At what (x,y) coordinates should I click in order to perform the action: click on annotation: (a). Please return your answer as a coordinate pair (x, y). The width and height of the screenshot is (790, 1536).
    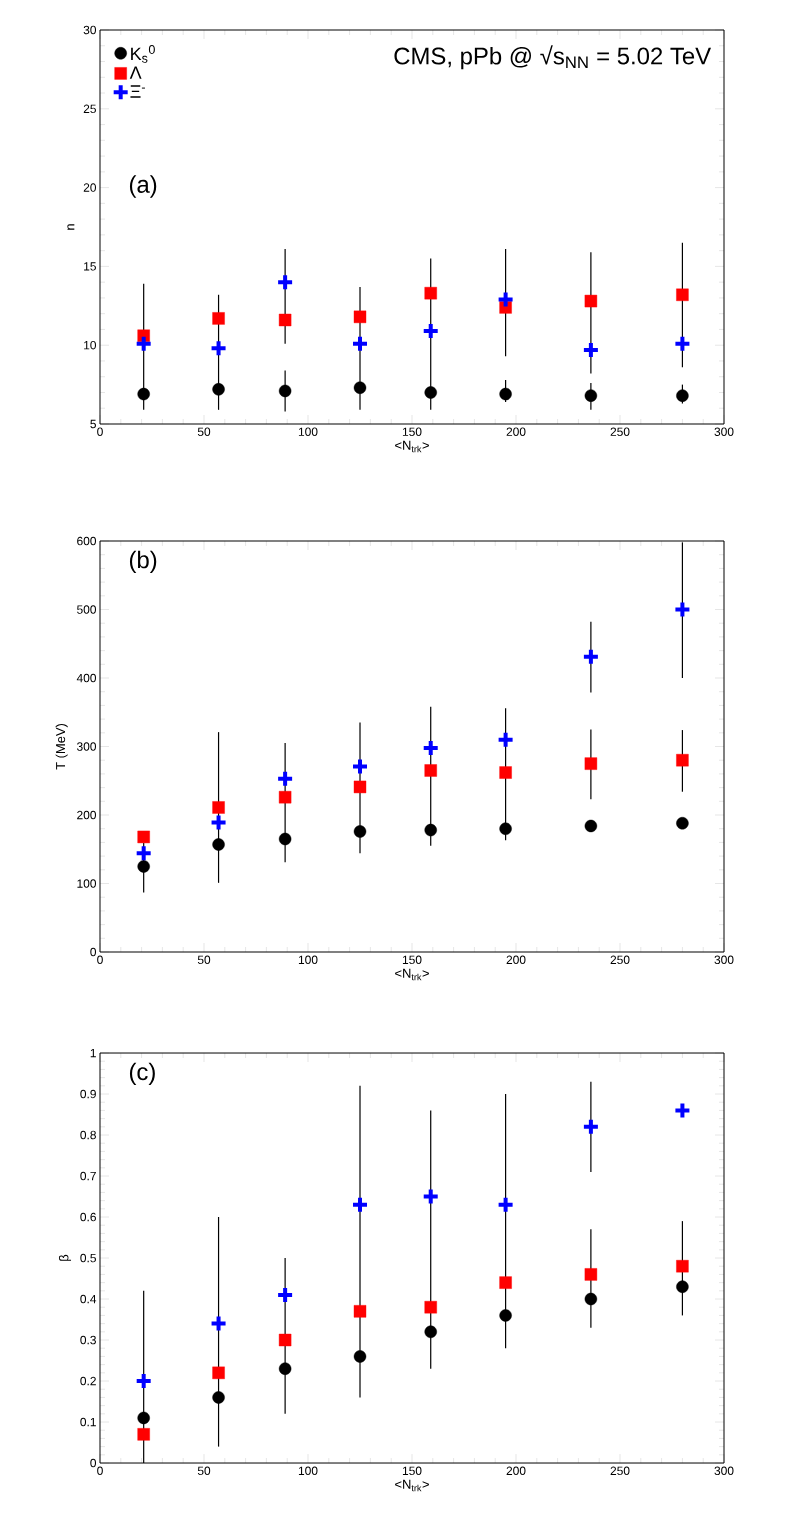
    Looking at the image, I should click on (143, 186).